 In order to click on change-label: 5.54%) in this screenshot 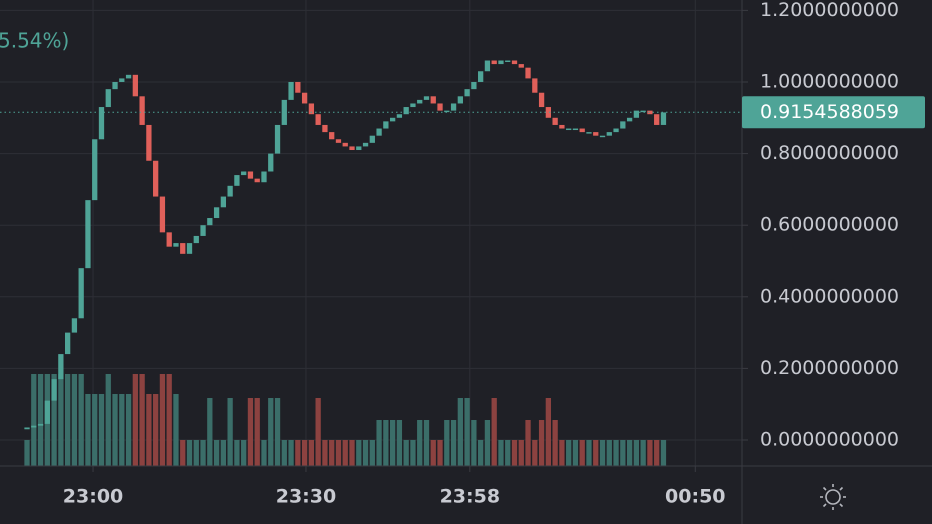, I will do `click(34, 41)`.